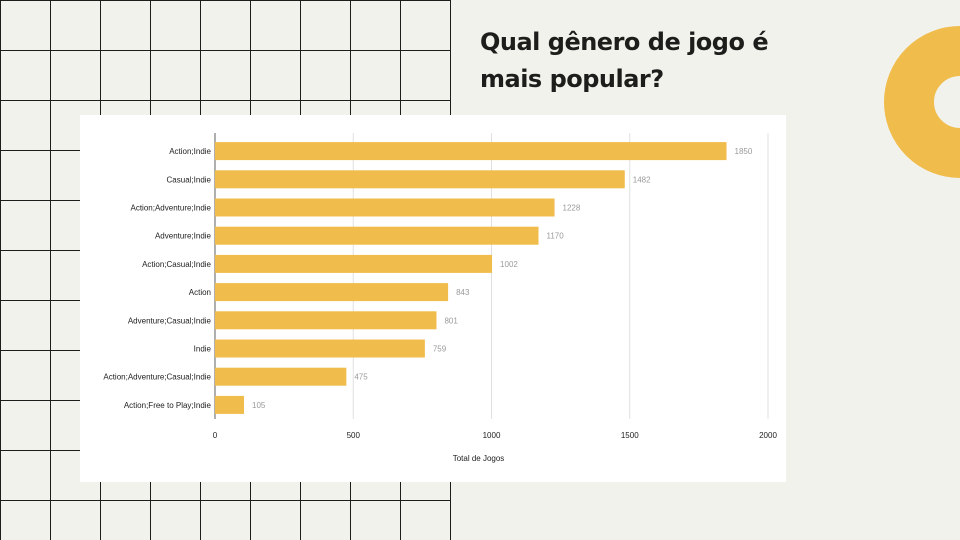 This screenshot has width=960, height=540. What do you see at coordinates (556, 236) in the screenshot?
I see `data-label: 1170` at bounding box center [556, 236].